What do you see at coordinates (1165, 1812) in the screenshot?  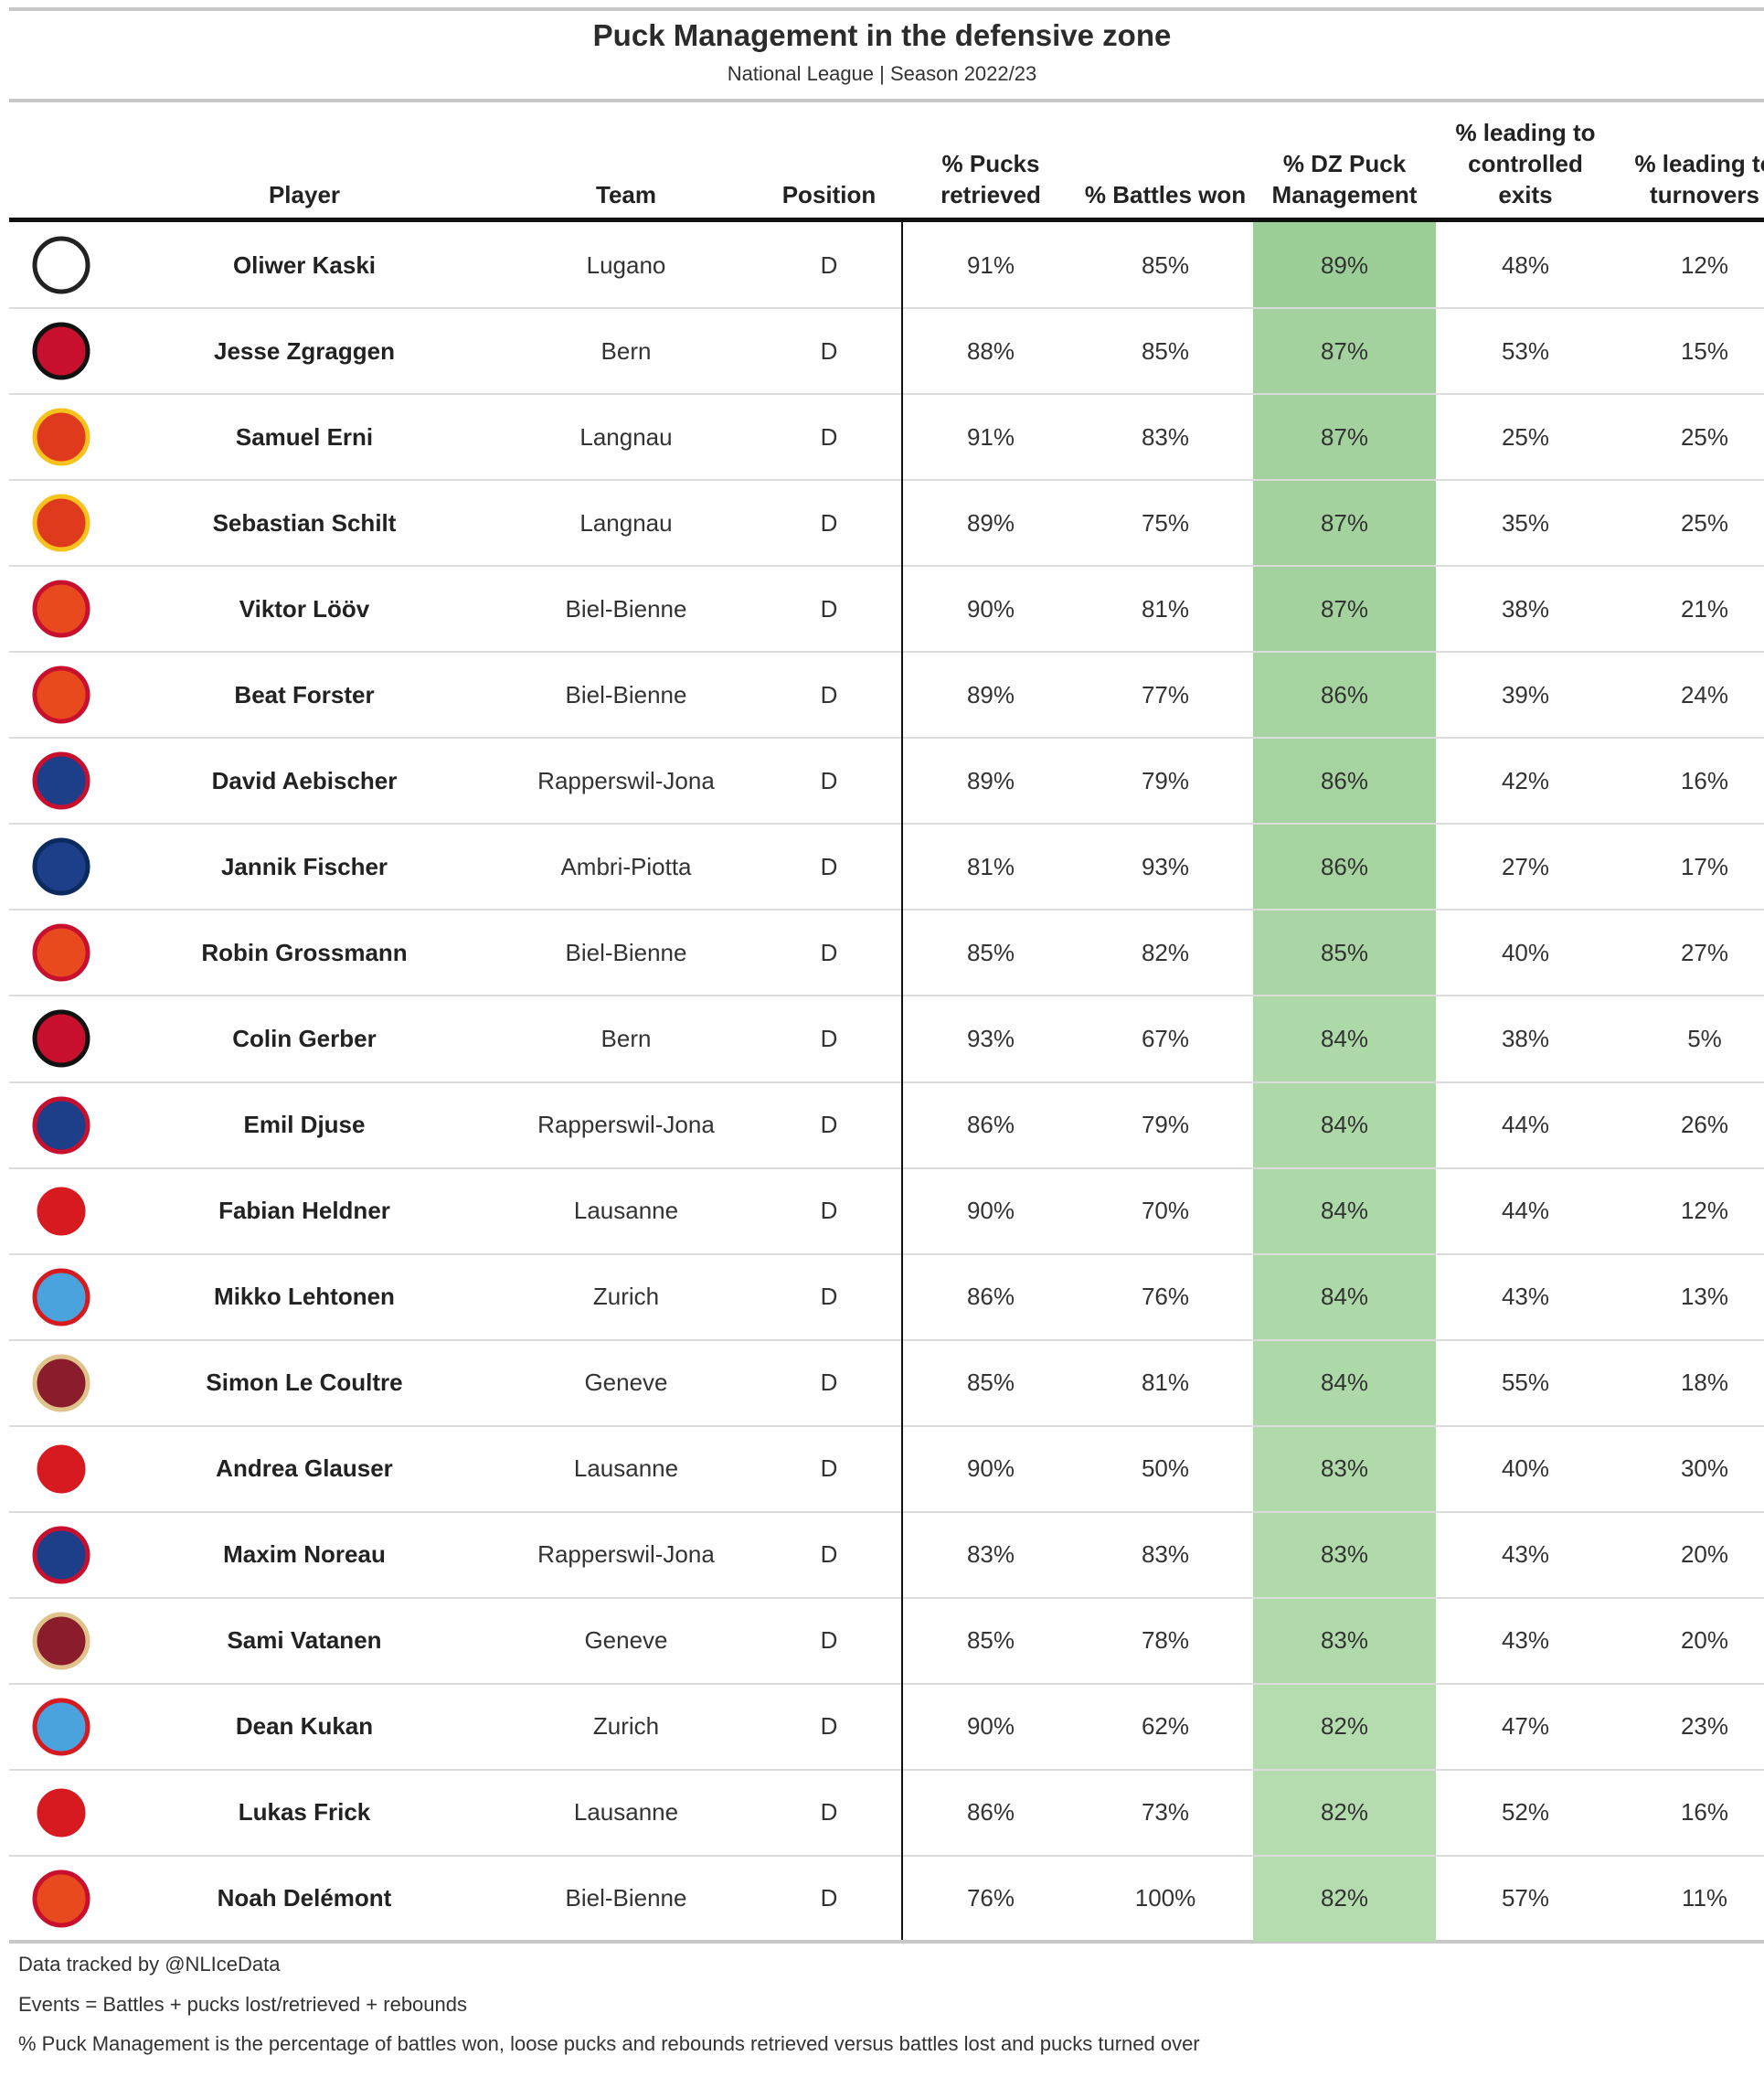 I see `table-cell: 73%` at bounding box center [1165, 1812].